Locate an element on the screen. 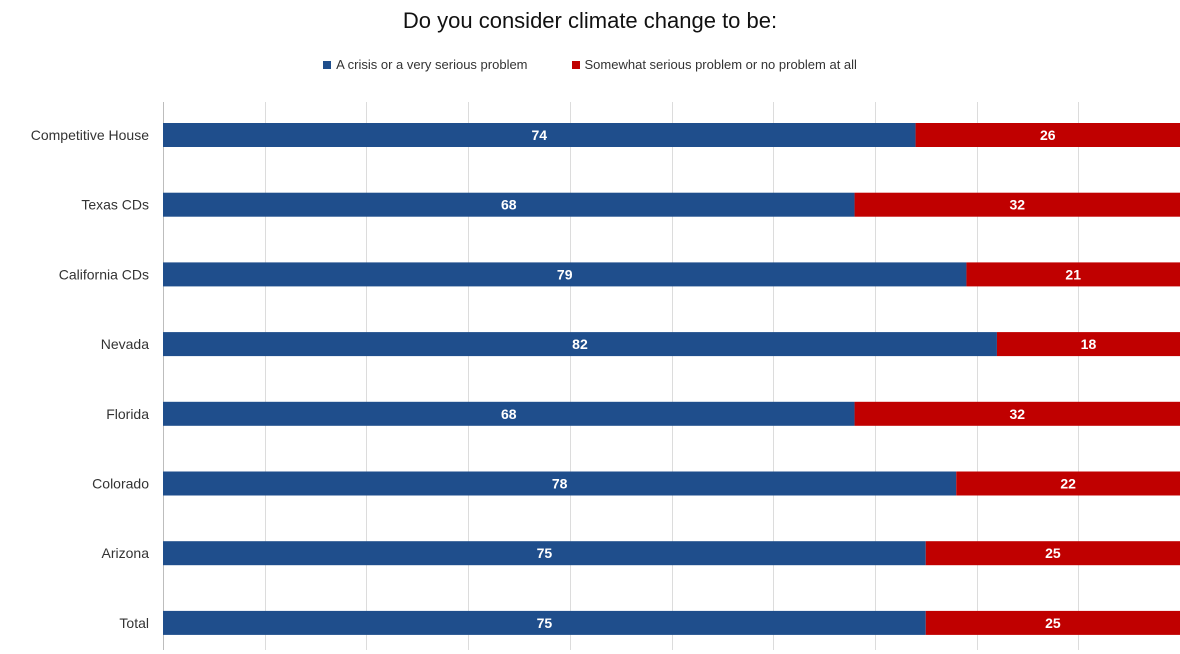 Image resolution: width=1180 pixels, height=654 pixels. legend-swatch-somewhat is located at coordinates (575, 64).